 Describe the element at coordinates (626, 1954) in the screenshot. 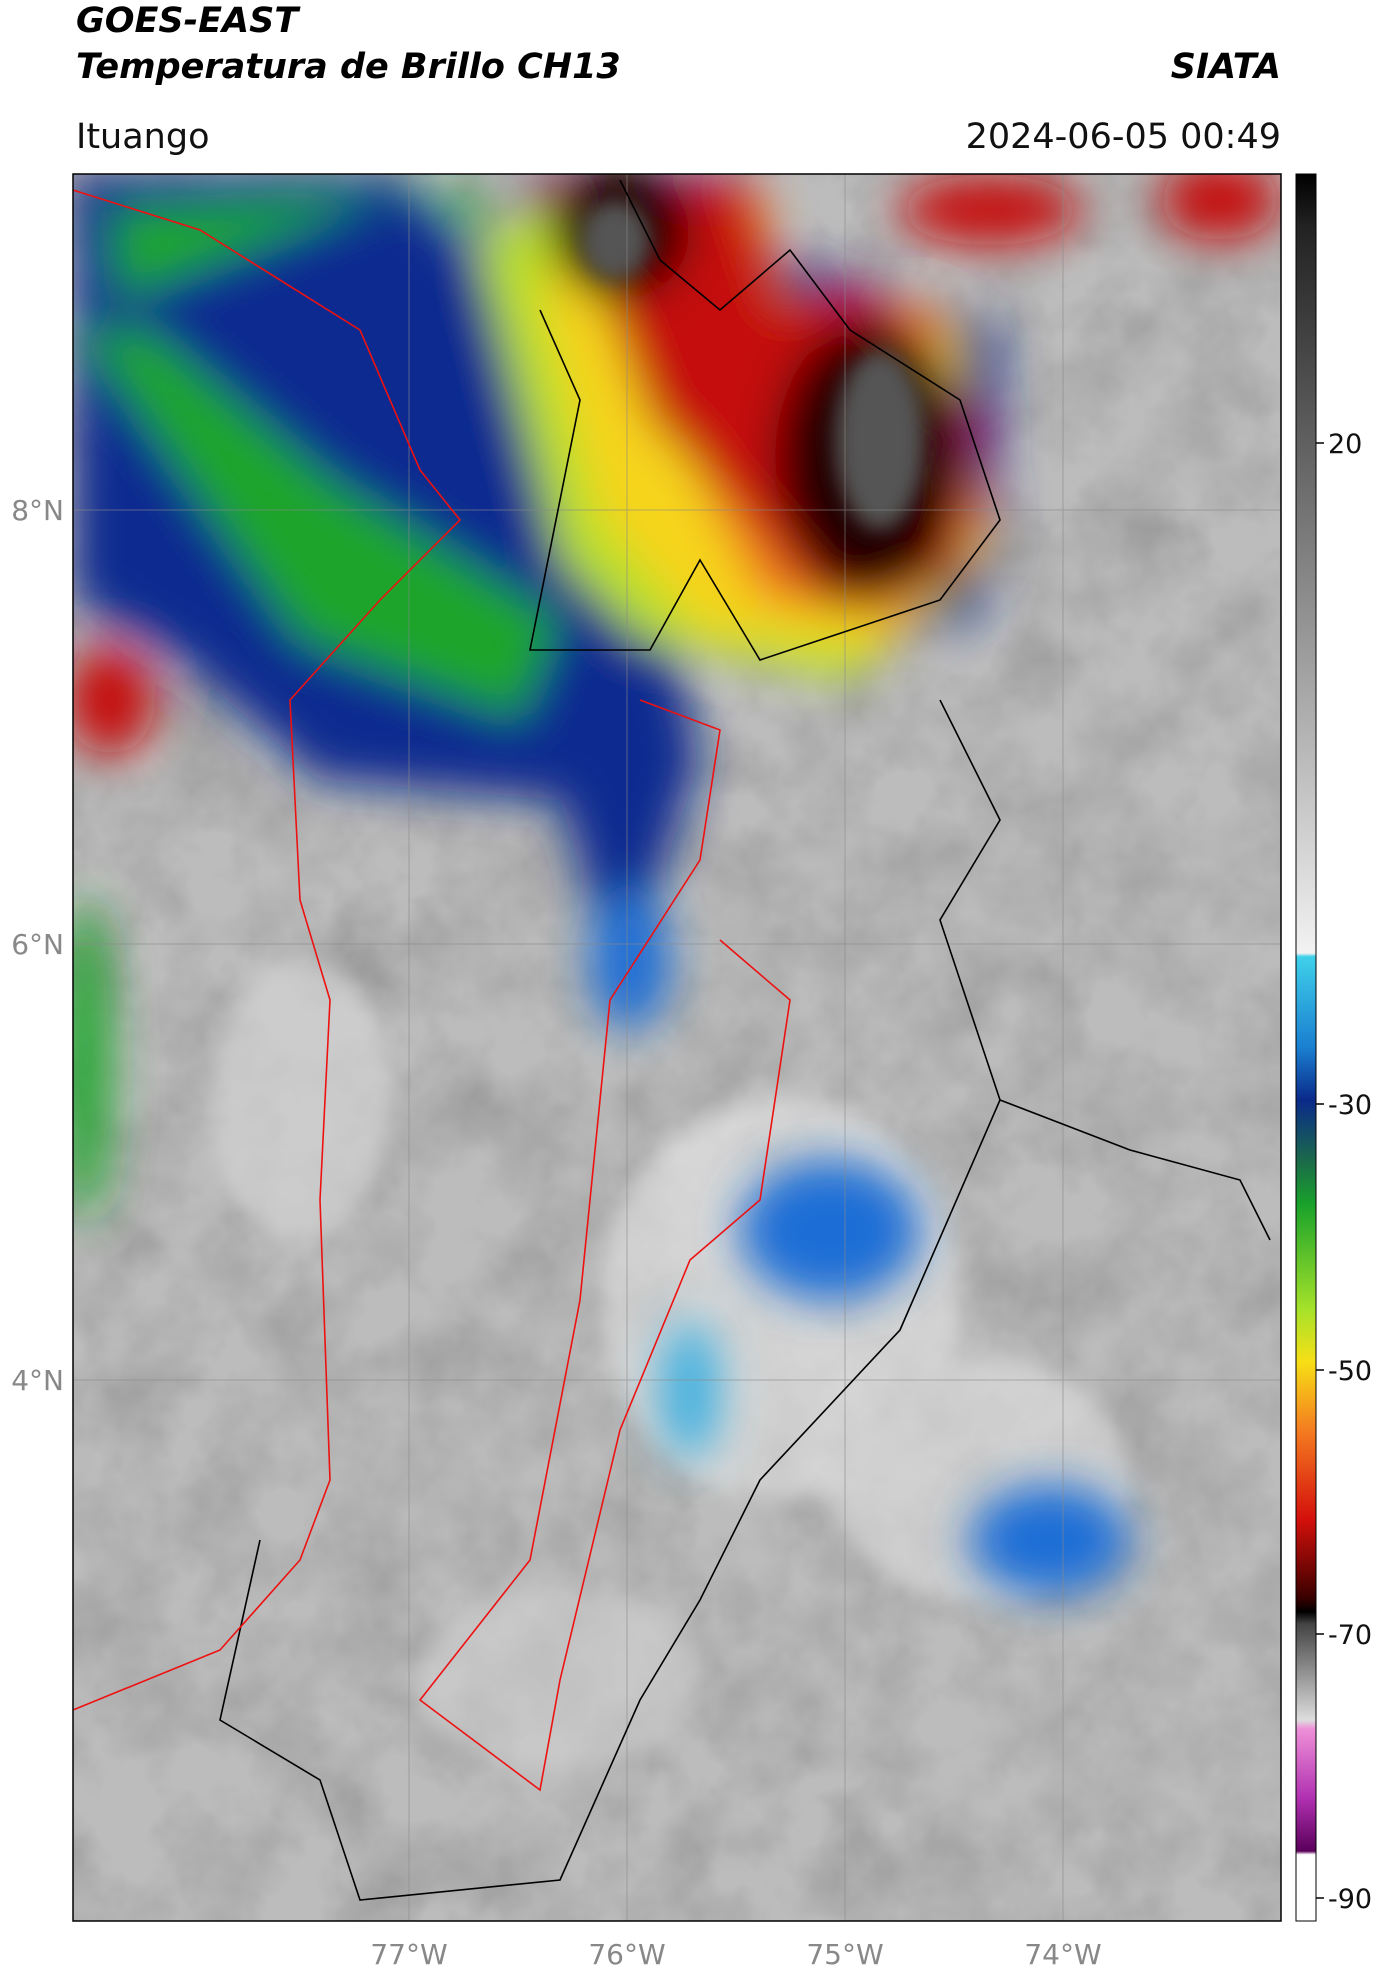

I see `lon-label: 76°W` at that location.